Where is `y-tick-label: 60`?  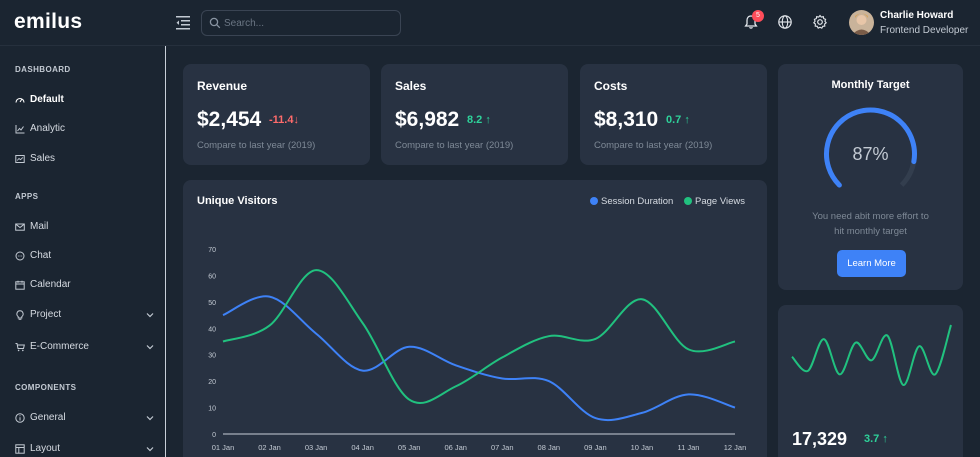
y-tick-label: 60 is located at coordinates (212, 276).